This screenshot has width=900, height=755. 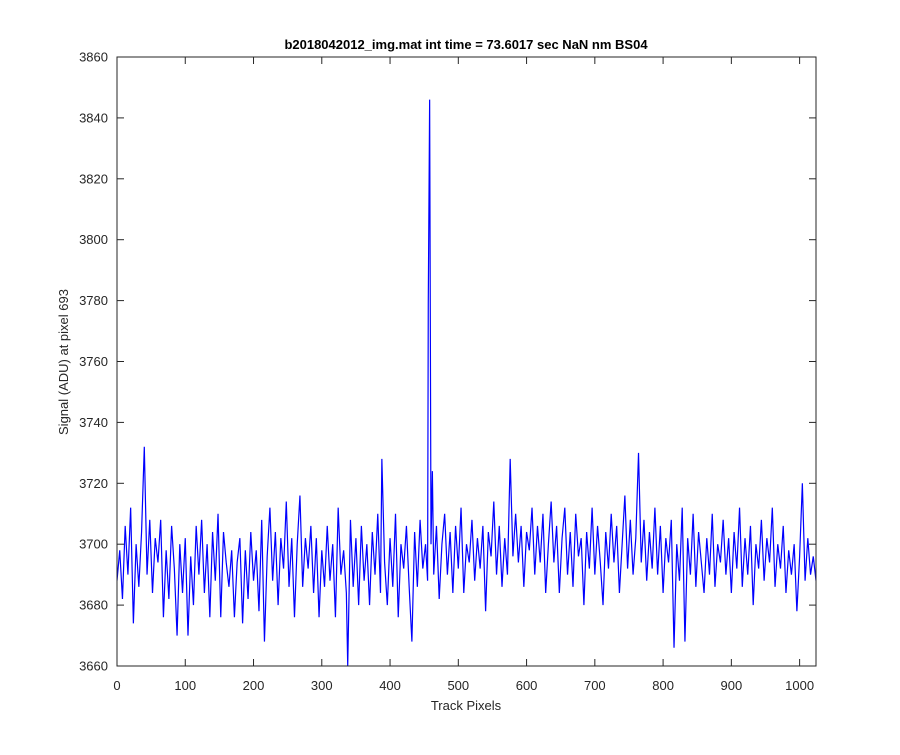 What do you see at coordinates (93, 178) in the screenshot?
I see `y-tick-label: 3820` at bounding box center [93, 178].